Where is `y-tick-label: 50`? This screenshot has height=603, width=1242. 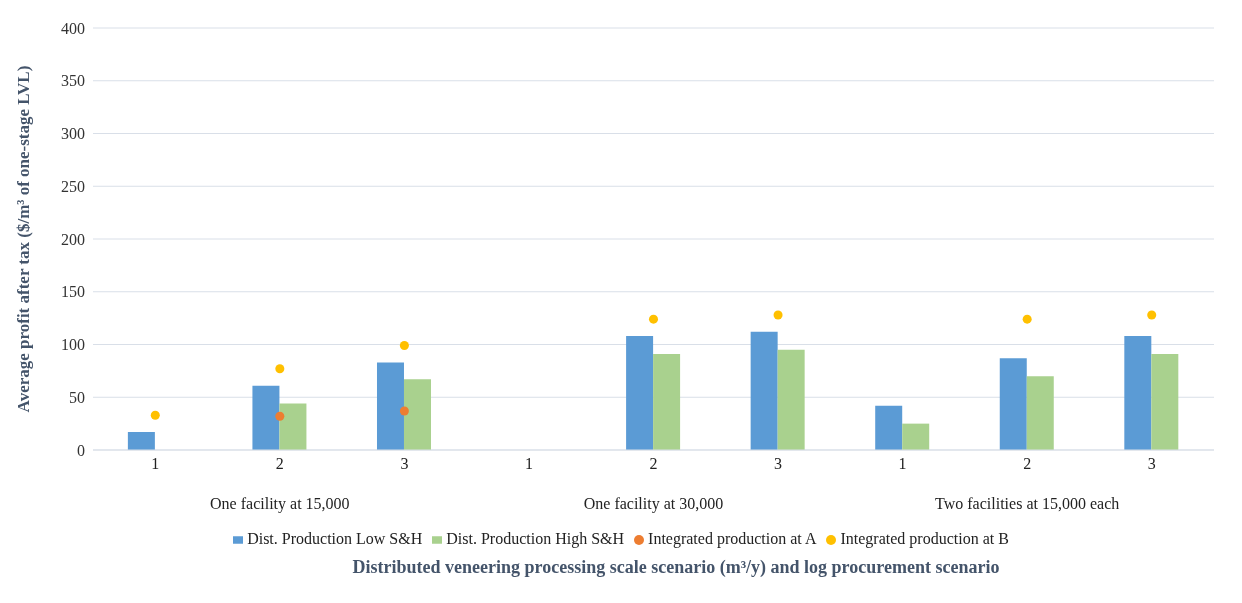
y-tick-label: 50 is located at coordinates (77, 397).